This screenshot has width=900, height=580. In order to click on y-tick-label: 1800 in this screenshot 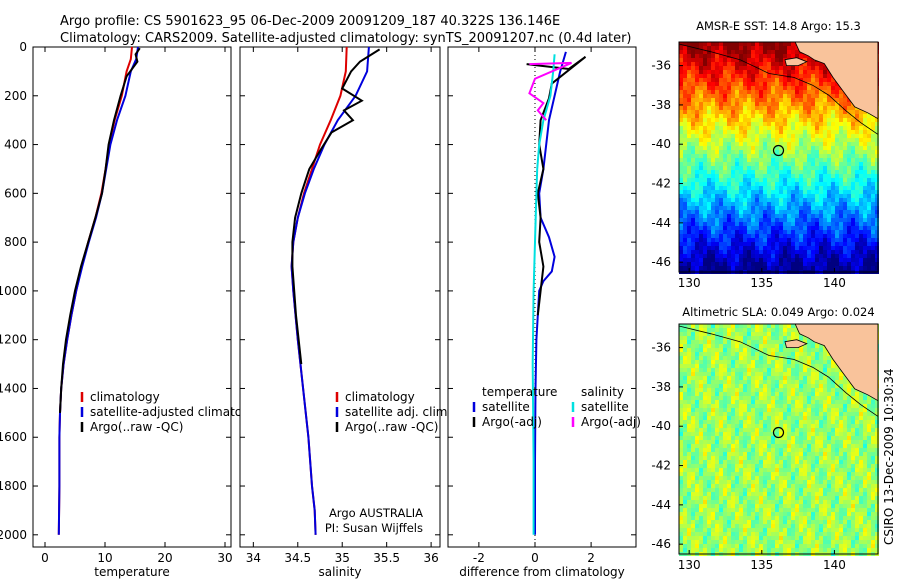, I will do `click(13, 486)`.